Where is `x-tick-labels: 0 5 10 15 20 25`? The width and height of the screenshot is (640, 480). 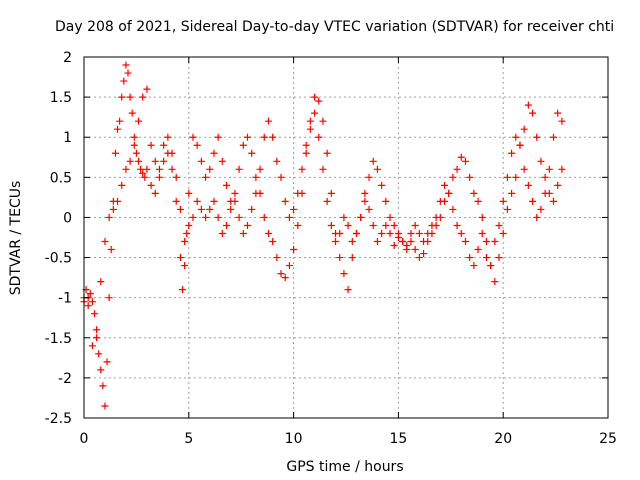
x-tick-labels: 0 5 10 15 20 25 is located at coordinates (348, 439).